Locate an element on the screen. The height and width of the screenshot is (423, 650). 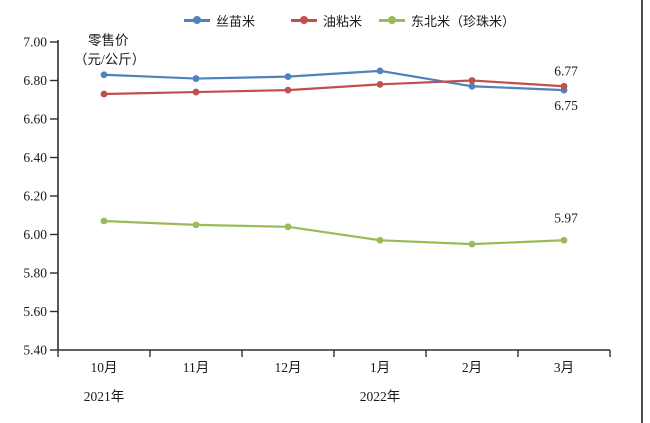
legend-label-simiaomi: 丝苗米 is located at coordinates (236, 21).